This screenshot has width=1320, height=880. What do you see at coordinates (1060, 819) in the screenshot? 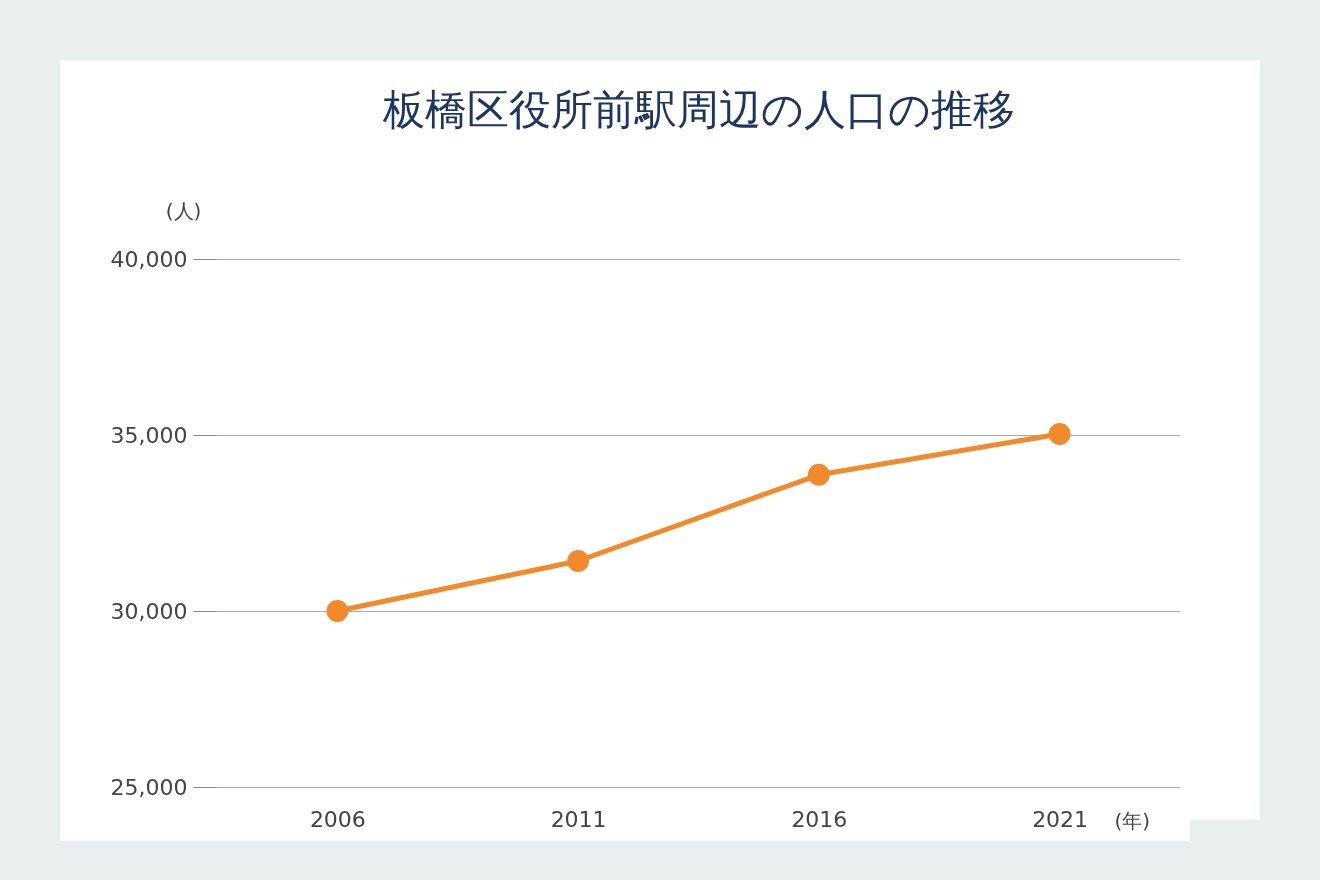
I see `x-tick-label: 2021` at bounding box center [1060, 819].